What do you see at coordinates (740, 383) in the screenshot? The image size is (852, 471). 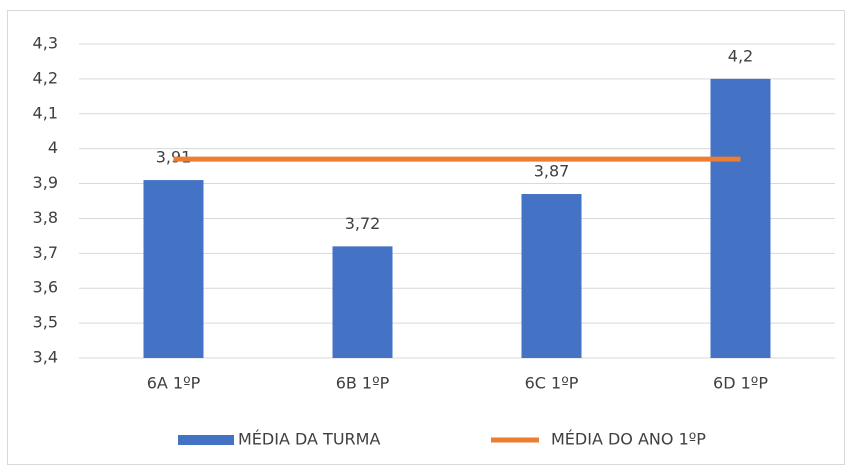 I see `x-tick-label: 6D 1ºP` at bounding box center [740, 383].